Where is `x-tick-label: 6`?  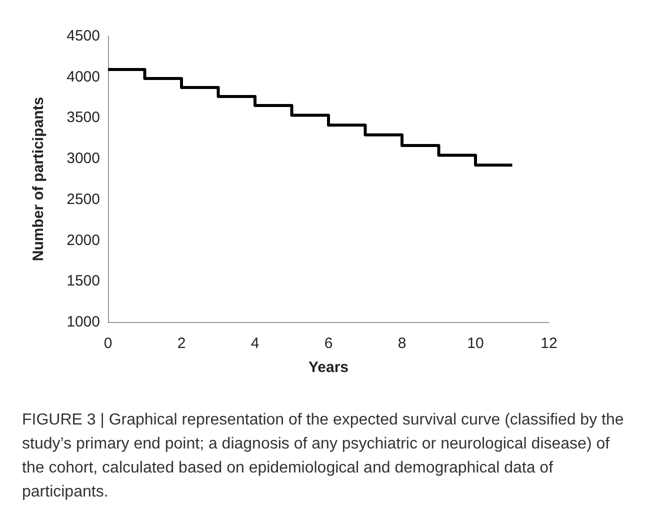
x-tick-label: 6 is located at coordinates (328, 343).